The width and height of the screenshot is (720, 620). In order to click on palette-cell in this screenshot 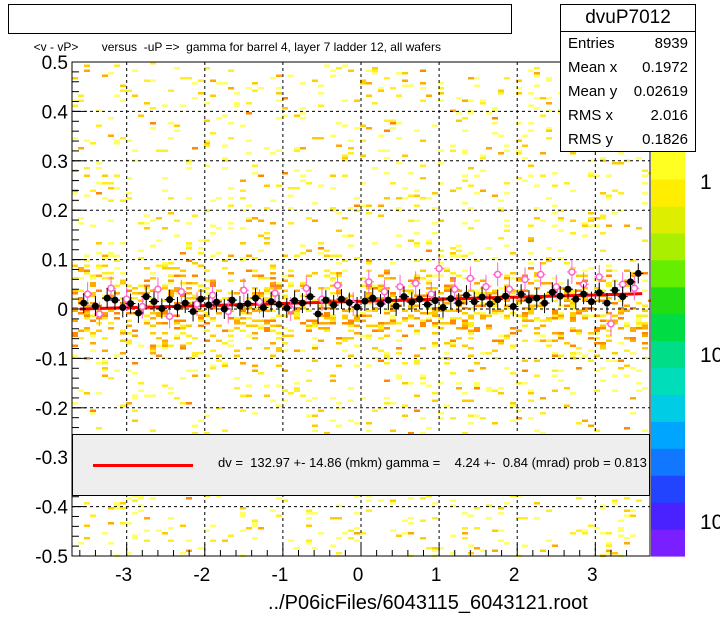, I will do `click(668, 408)`.